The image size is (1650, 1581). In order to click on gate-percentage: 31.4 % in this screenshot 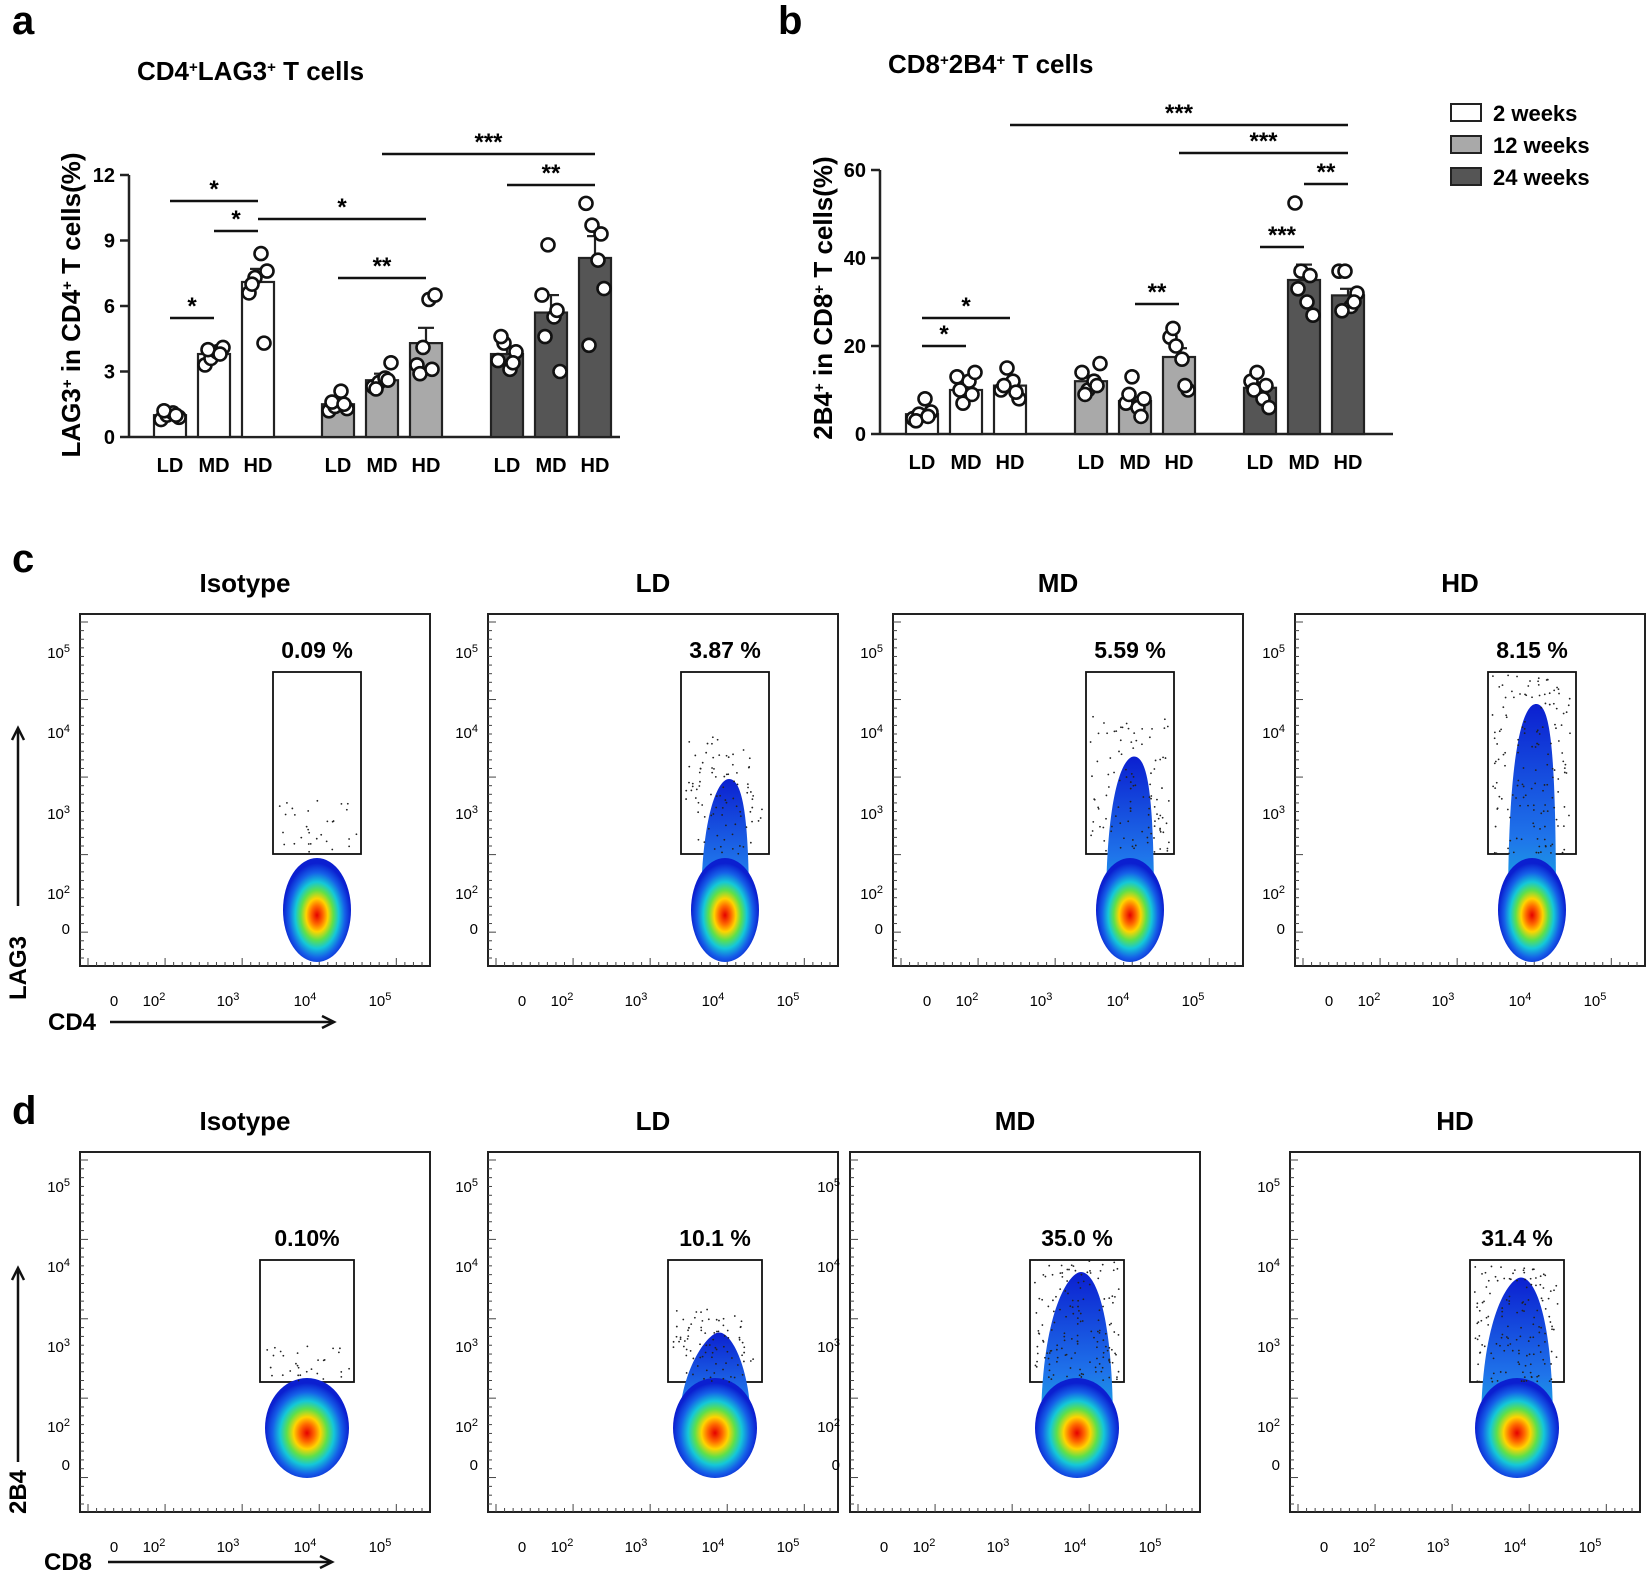, I will do `click(1517, 1238)`.